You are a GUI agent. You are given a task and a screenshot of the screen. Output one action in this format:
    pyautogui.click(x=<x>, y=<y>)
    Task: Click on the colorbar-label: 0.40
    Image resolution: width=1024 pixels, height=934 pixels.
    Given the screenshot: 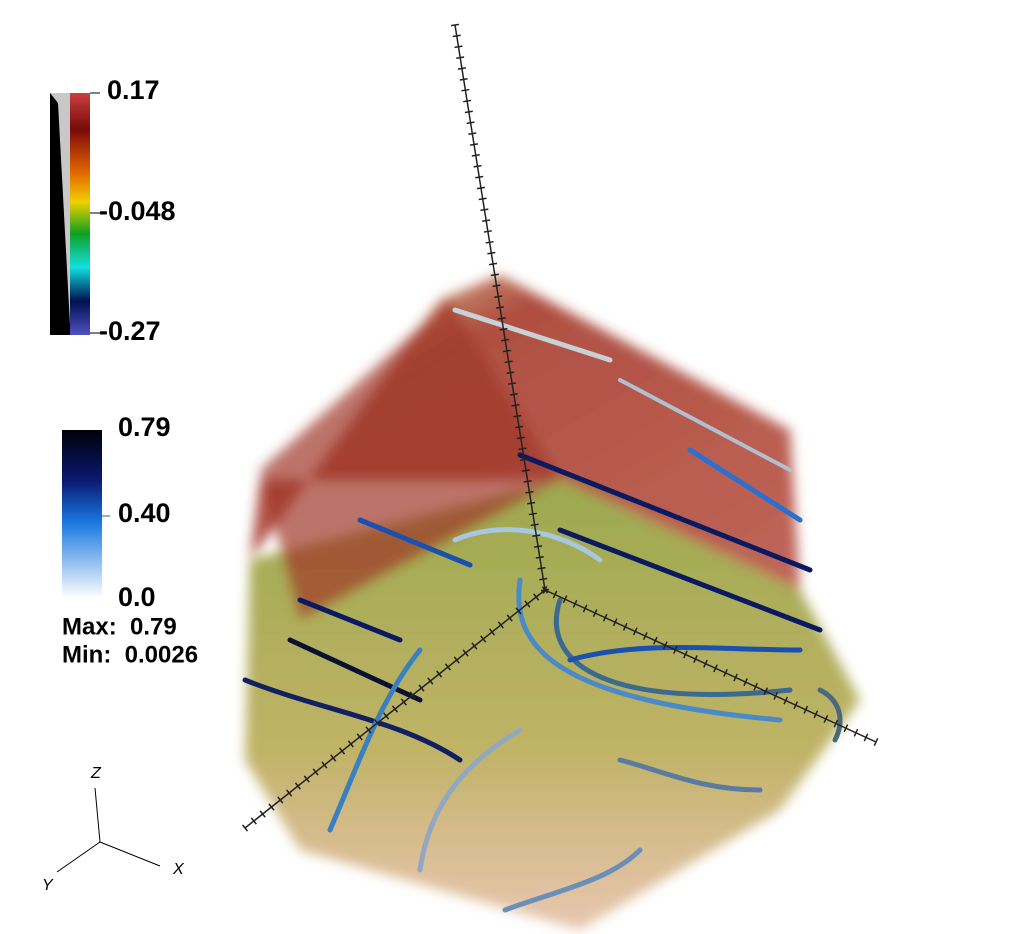 What is the action you would take?
    pyautogui.click(x=144, y=513)
    